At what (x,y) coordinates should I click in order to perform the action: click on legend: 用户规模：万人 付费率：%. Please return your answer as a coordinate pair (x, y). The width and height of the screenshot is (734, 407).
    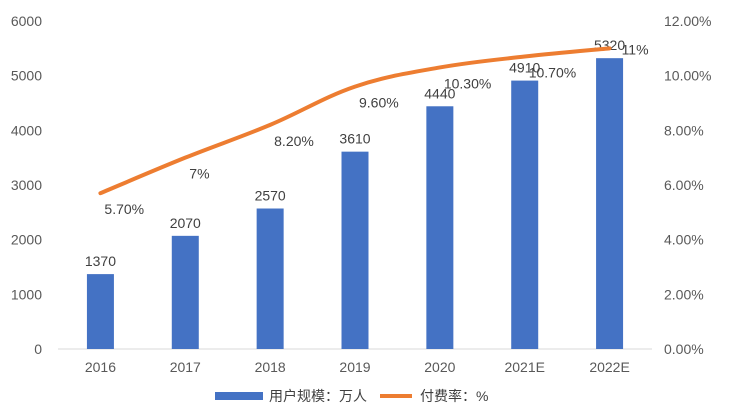
    Looking at the image, I should click on (351, 396).